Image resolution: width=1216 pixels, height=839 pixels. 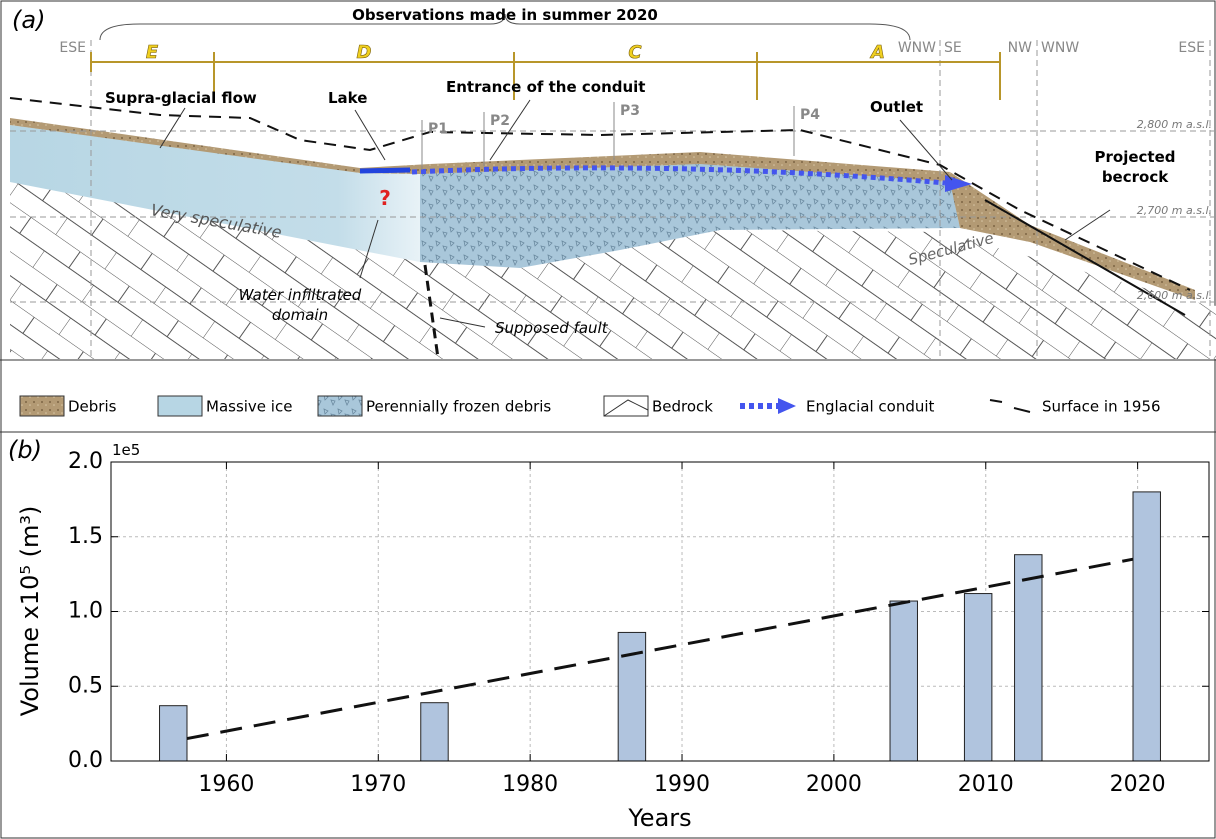 I want to click on annotation: Projected, so click(x=1135, y=157).